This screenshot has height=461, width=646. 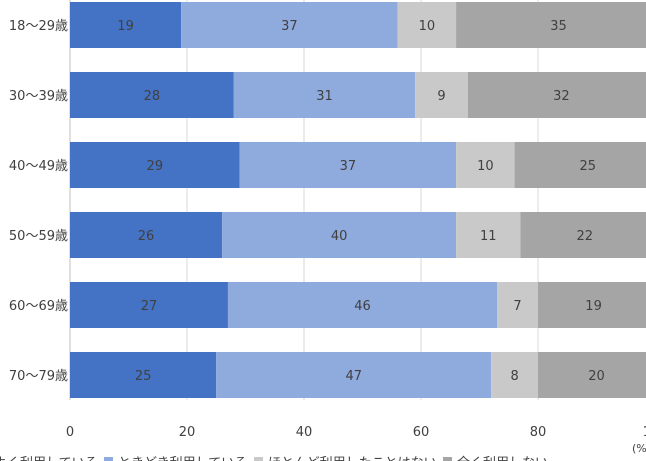 I want to click on legend-label: 全く利用しない, so click(x=502, y=458).